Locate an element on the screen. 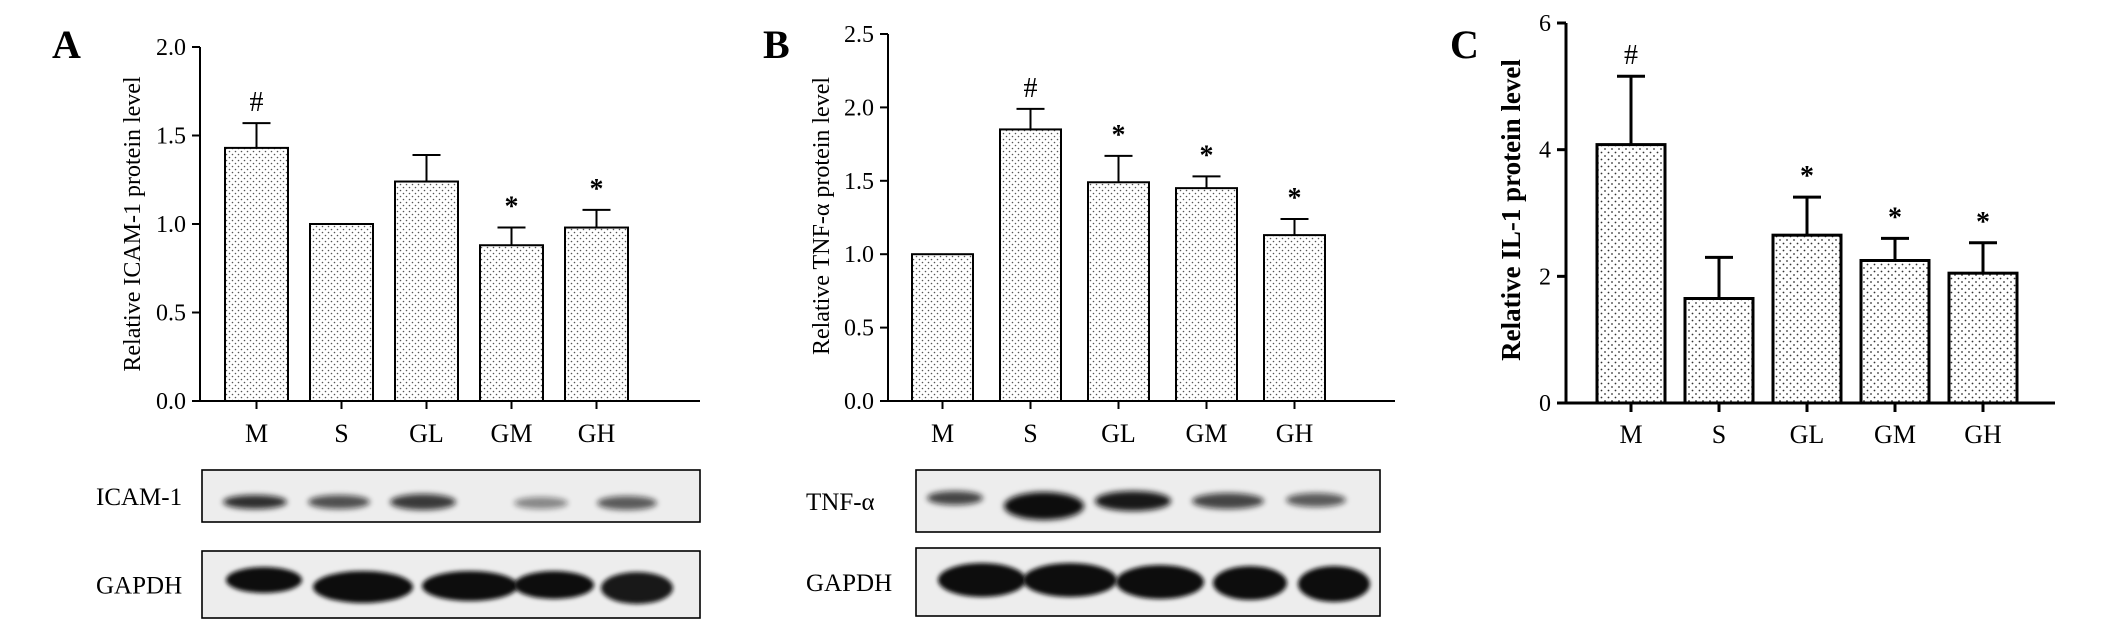  y-tick-label: 0 is located at coordinates (1545, 404).